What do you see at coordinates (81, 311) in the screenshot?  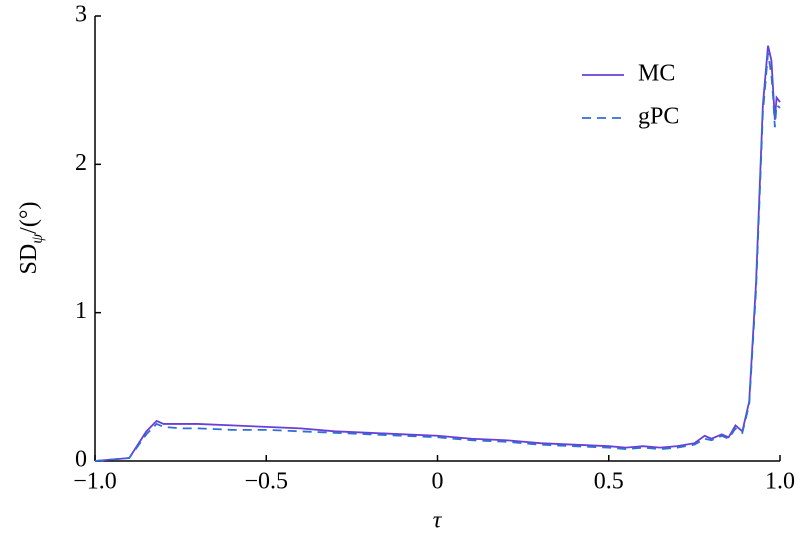 I see `y-tick-label: 1` at bounding box center [81, 311].